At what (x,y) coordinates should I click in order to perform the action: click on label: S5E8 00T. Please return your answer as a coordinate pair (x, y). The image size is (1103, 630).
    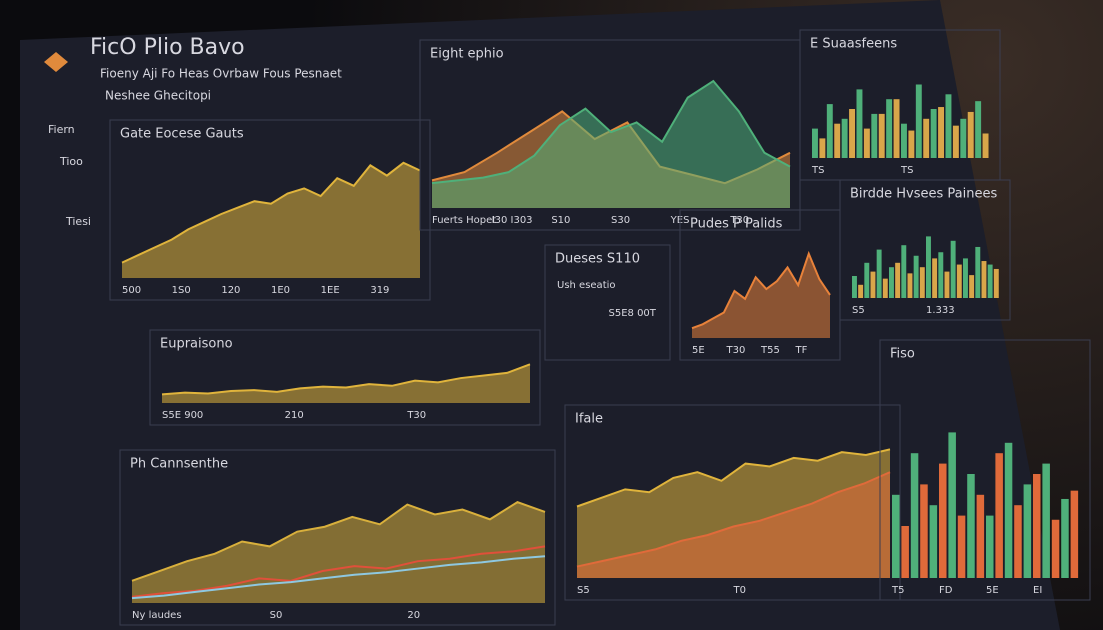
    Looking at the image, I should click on (633, 313).